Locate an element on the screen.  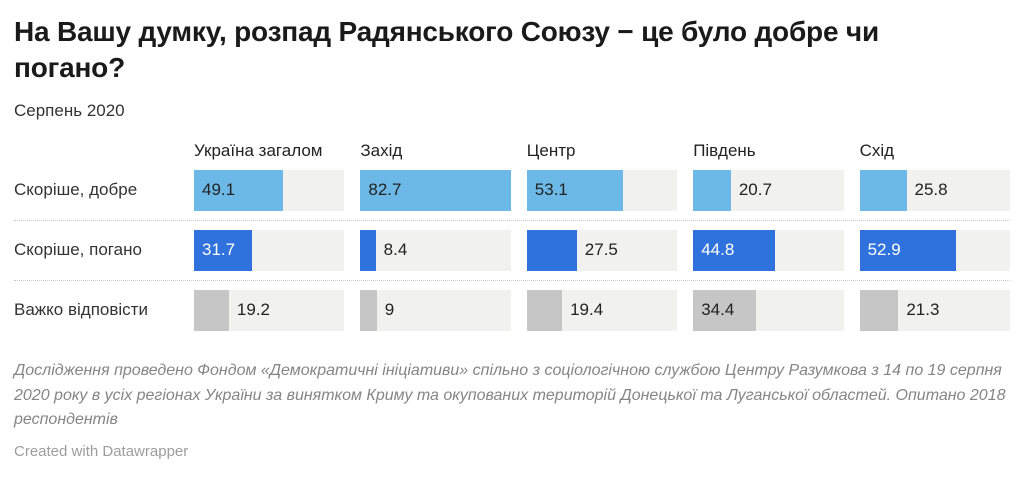
bar-cell: 8.4 is located at coordinates (435, 250).